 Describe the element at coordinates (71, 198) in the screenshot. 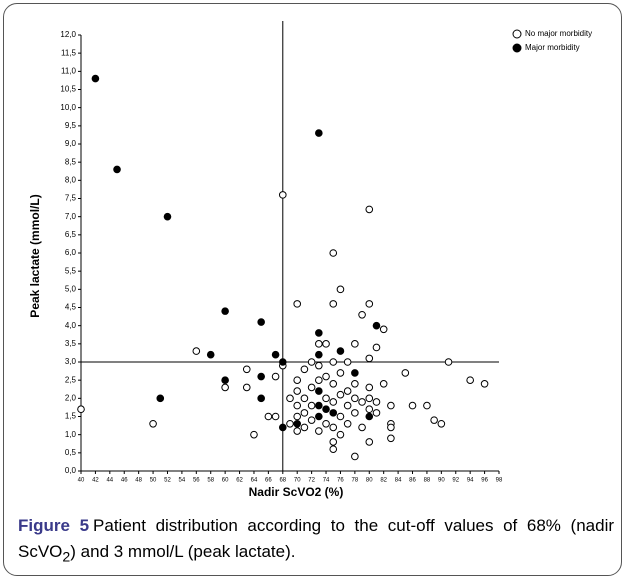

I see `y-tick-label: 7,5` at that location.